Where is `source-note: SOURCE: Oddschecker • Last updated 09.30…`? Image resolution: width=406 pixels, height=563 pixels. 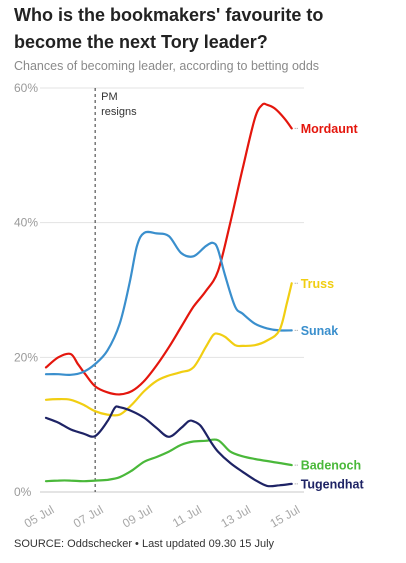 source-note: SOURCE: Oddschecker • Last updated 09.30… is located at coordinates (144, 544).